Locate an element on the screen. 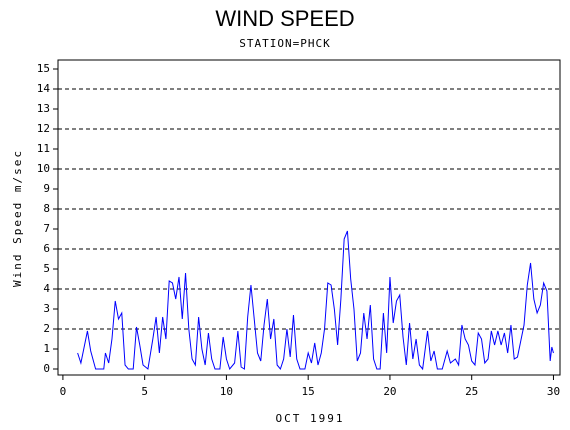  x-tick-label: 25 is located at coordinates (471, 391).